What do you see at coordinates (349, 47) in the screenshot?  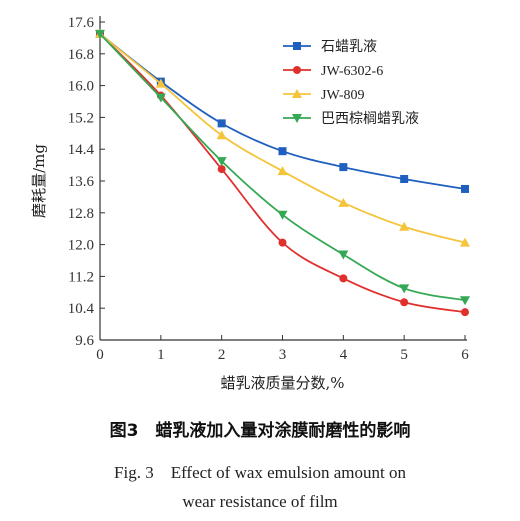 I see `legend-label: 石蜡乳液` at bounding box center [349, 47].